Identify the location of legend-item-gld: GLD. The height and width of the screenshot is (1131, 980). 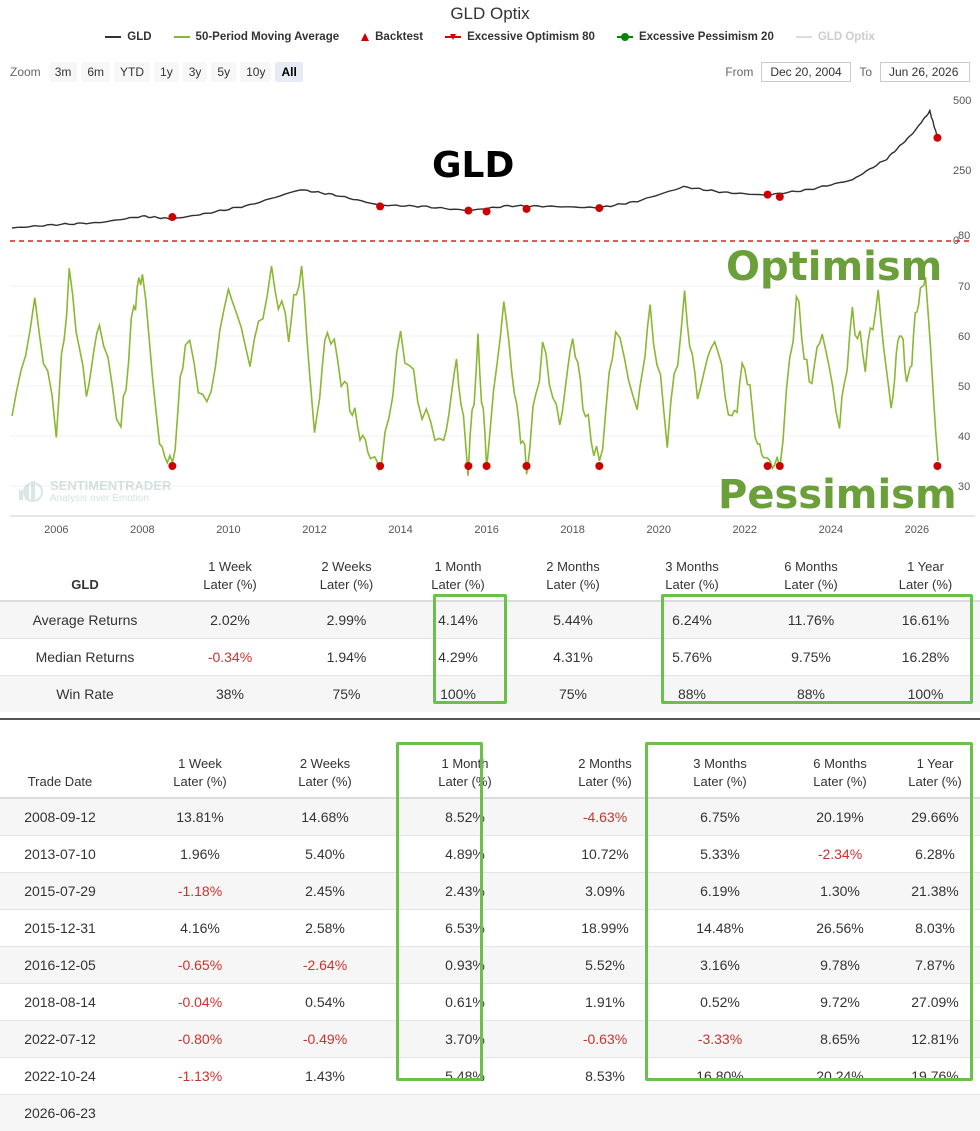
(128, 37).